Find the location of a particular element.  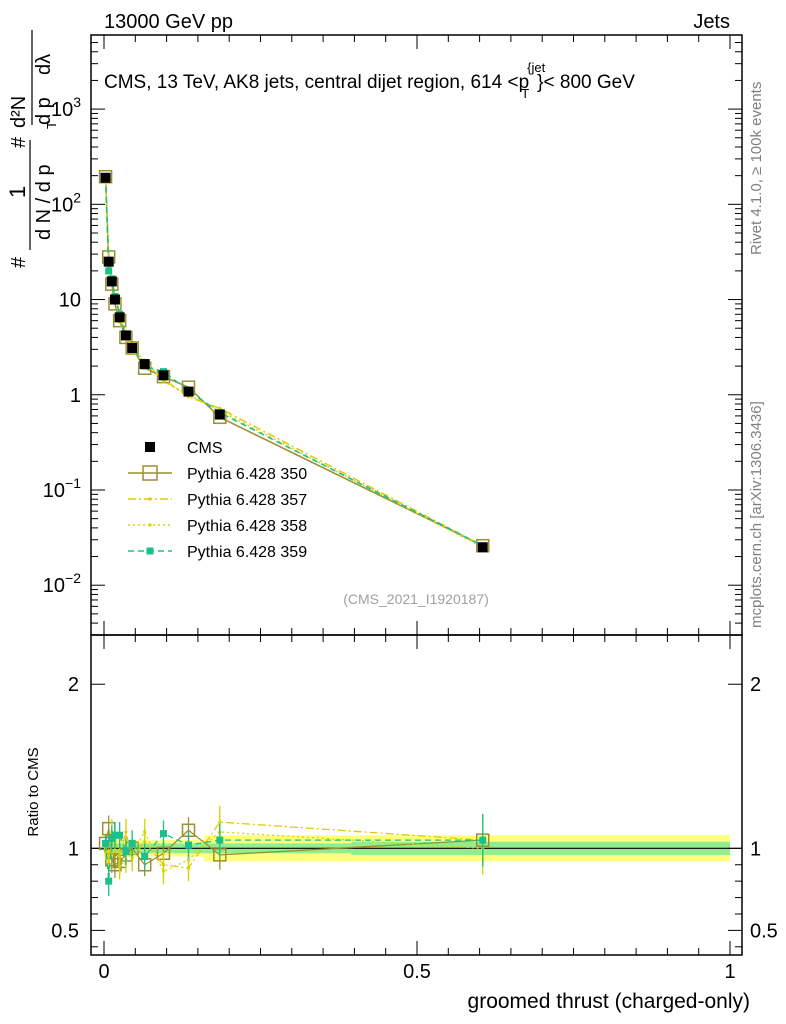

legend-entry: Pythia 6.428 358 is located at coordinates (217, 526).